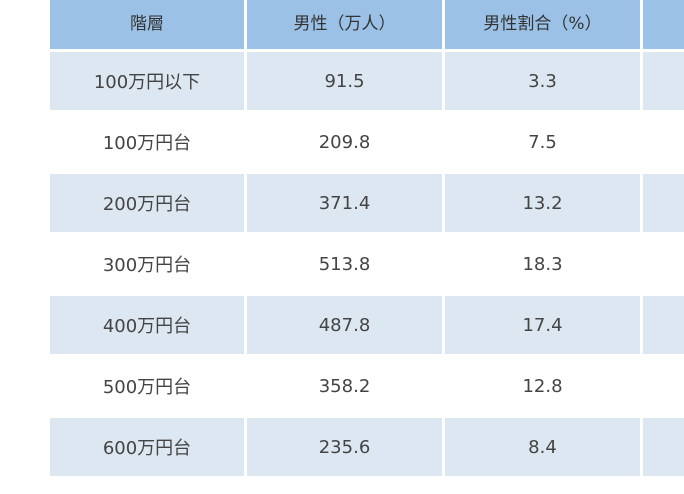 The height and width of the screenshot is (494, 684). Describe the element at coordinates (148, 26) in the screenshot. I see `header-bracket: 階層` at that location.